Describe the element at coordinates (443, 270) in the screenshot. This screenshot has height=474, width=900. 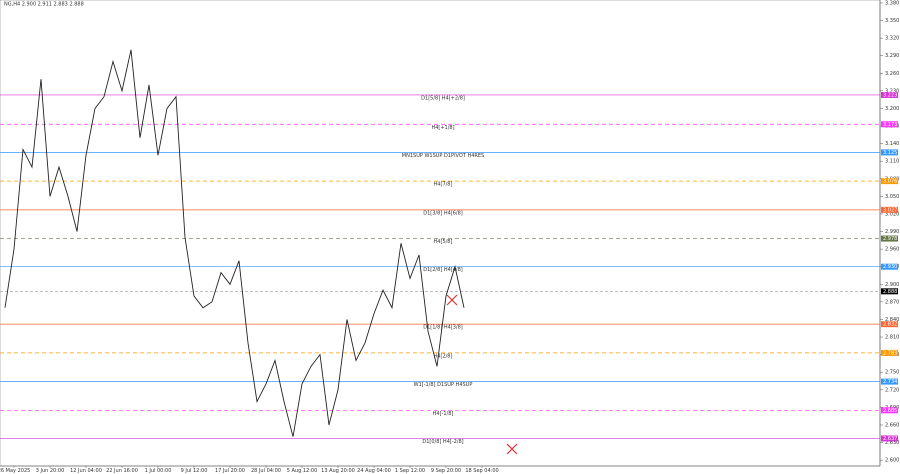
I see `level-label: D1[2/8] H4[4/8]` at that location.